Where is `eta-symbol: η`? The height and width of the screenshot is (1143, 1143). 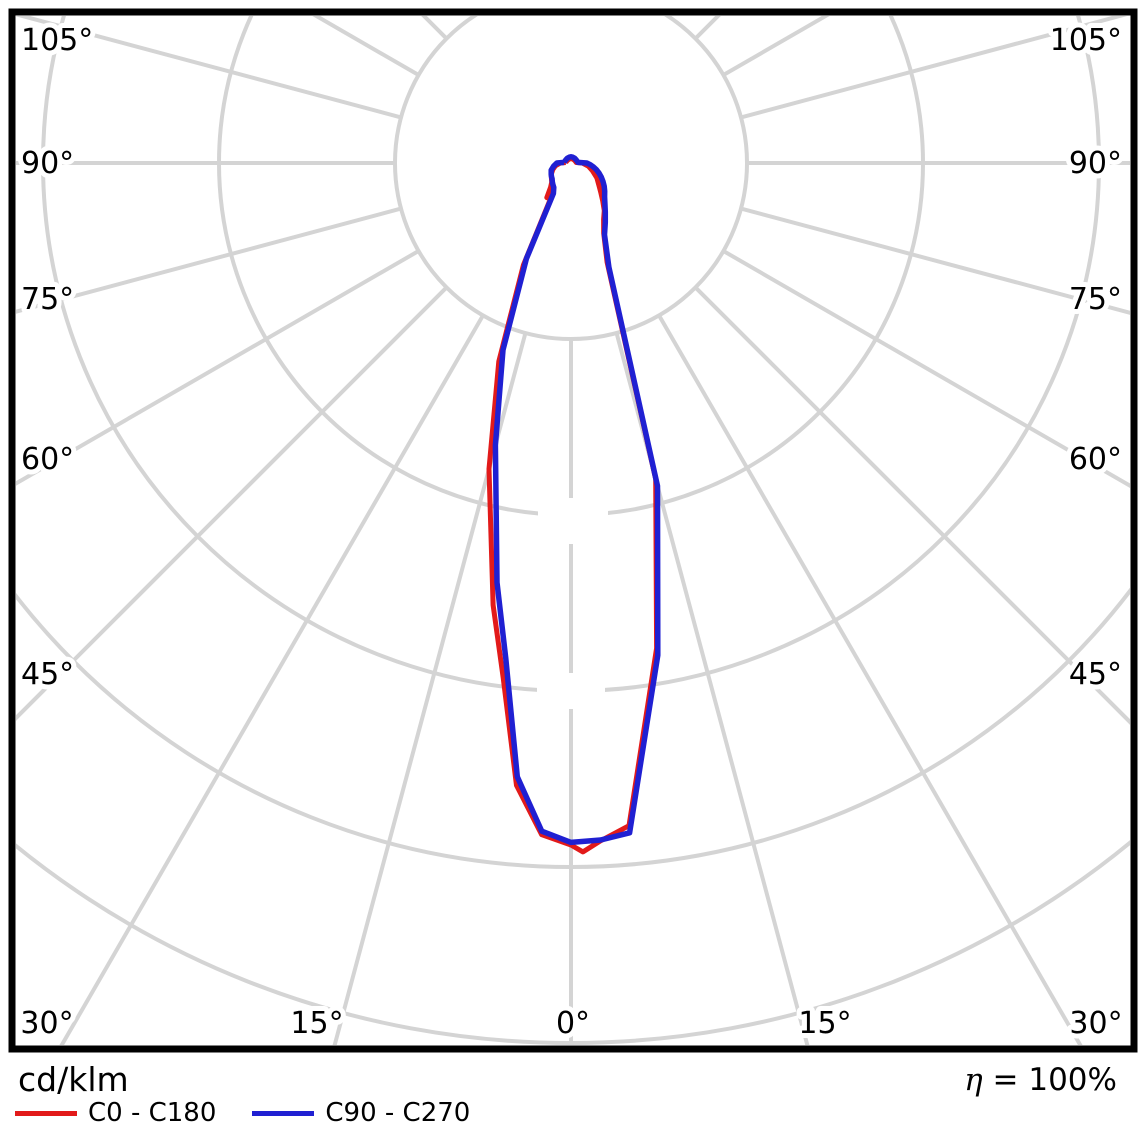
eta-symbol: η is located at coordinates (973, 1080).